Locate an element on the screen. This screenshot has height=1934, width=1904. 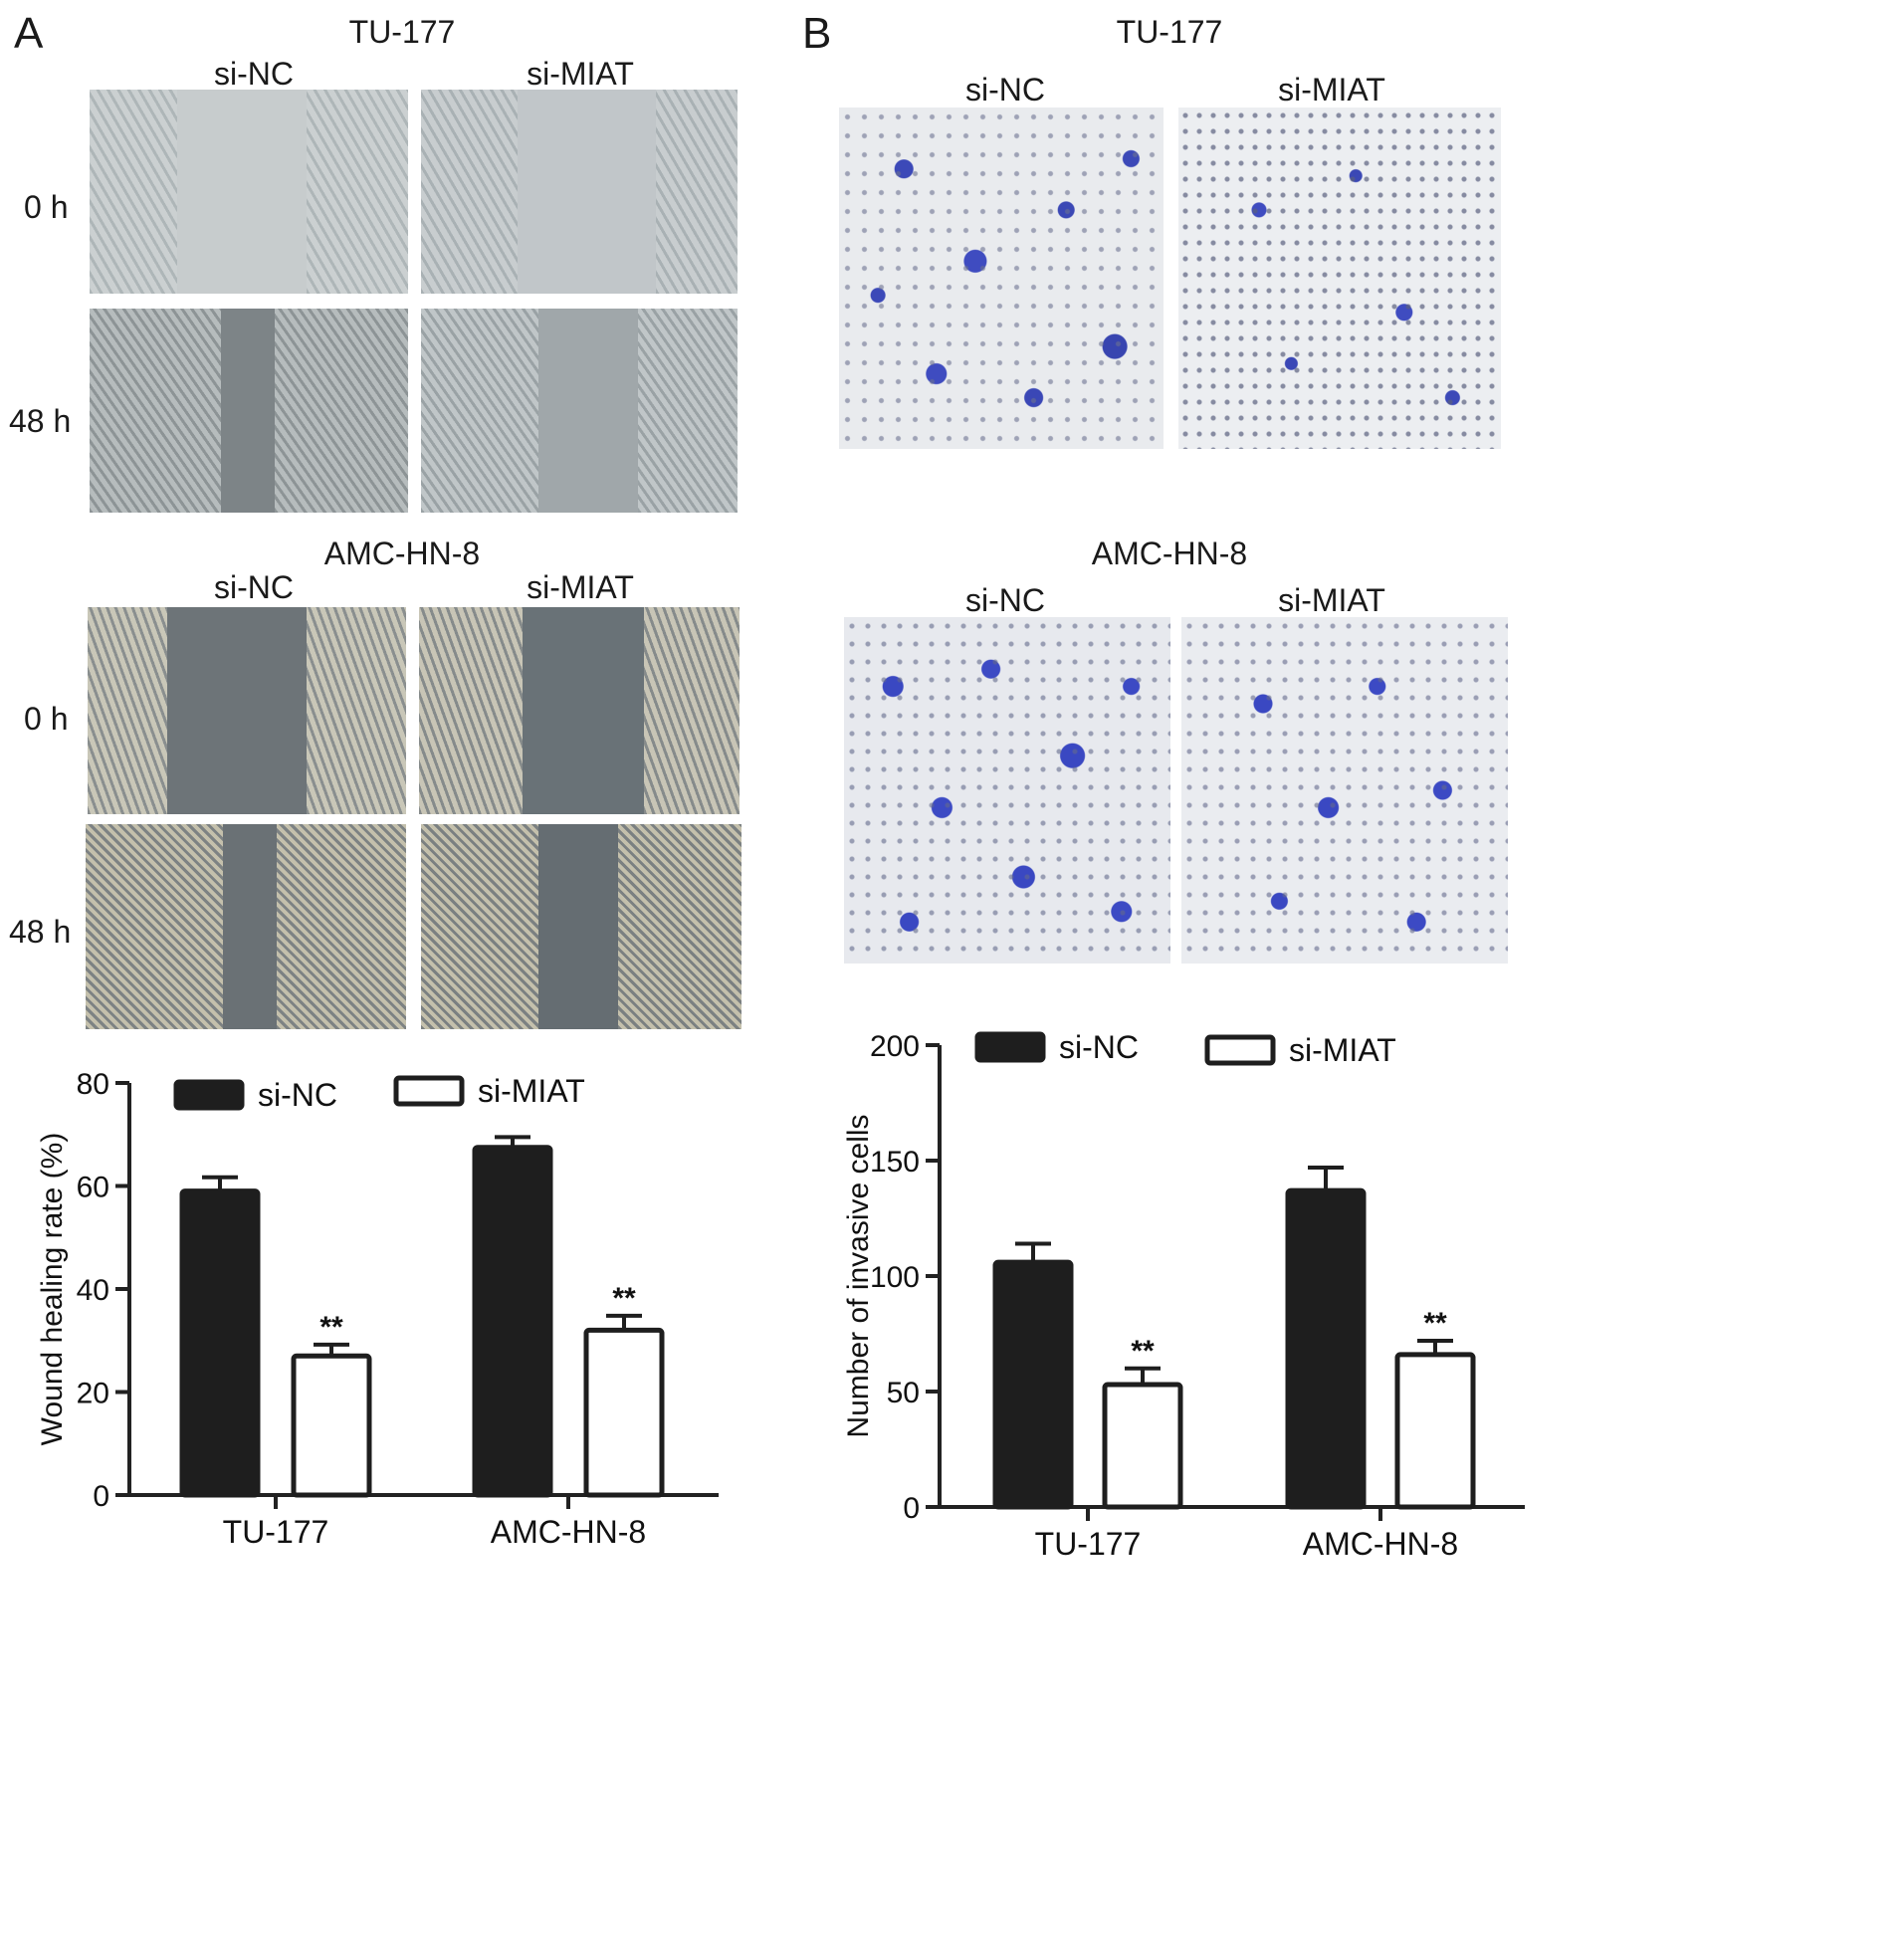
panel-a-group1-cond1: si-NC is located at coordinates (254, 74).